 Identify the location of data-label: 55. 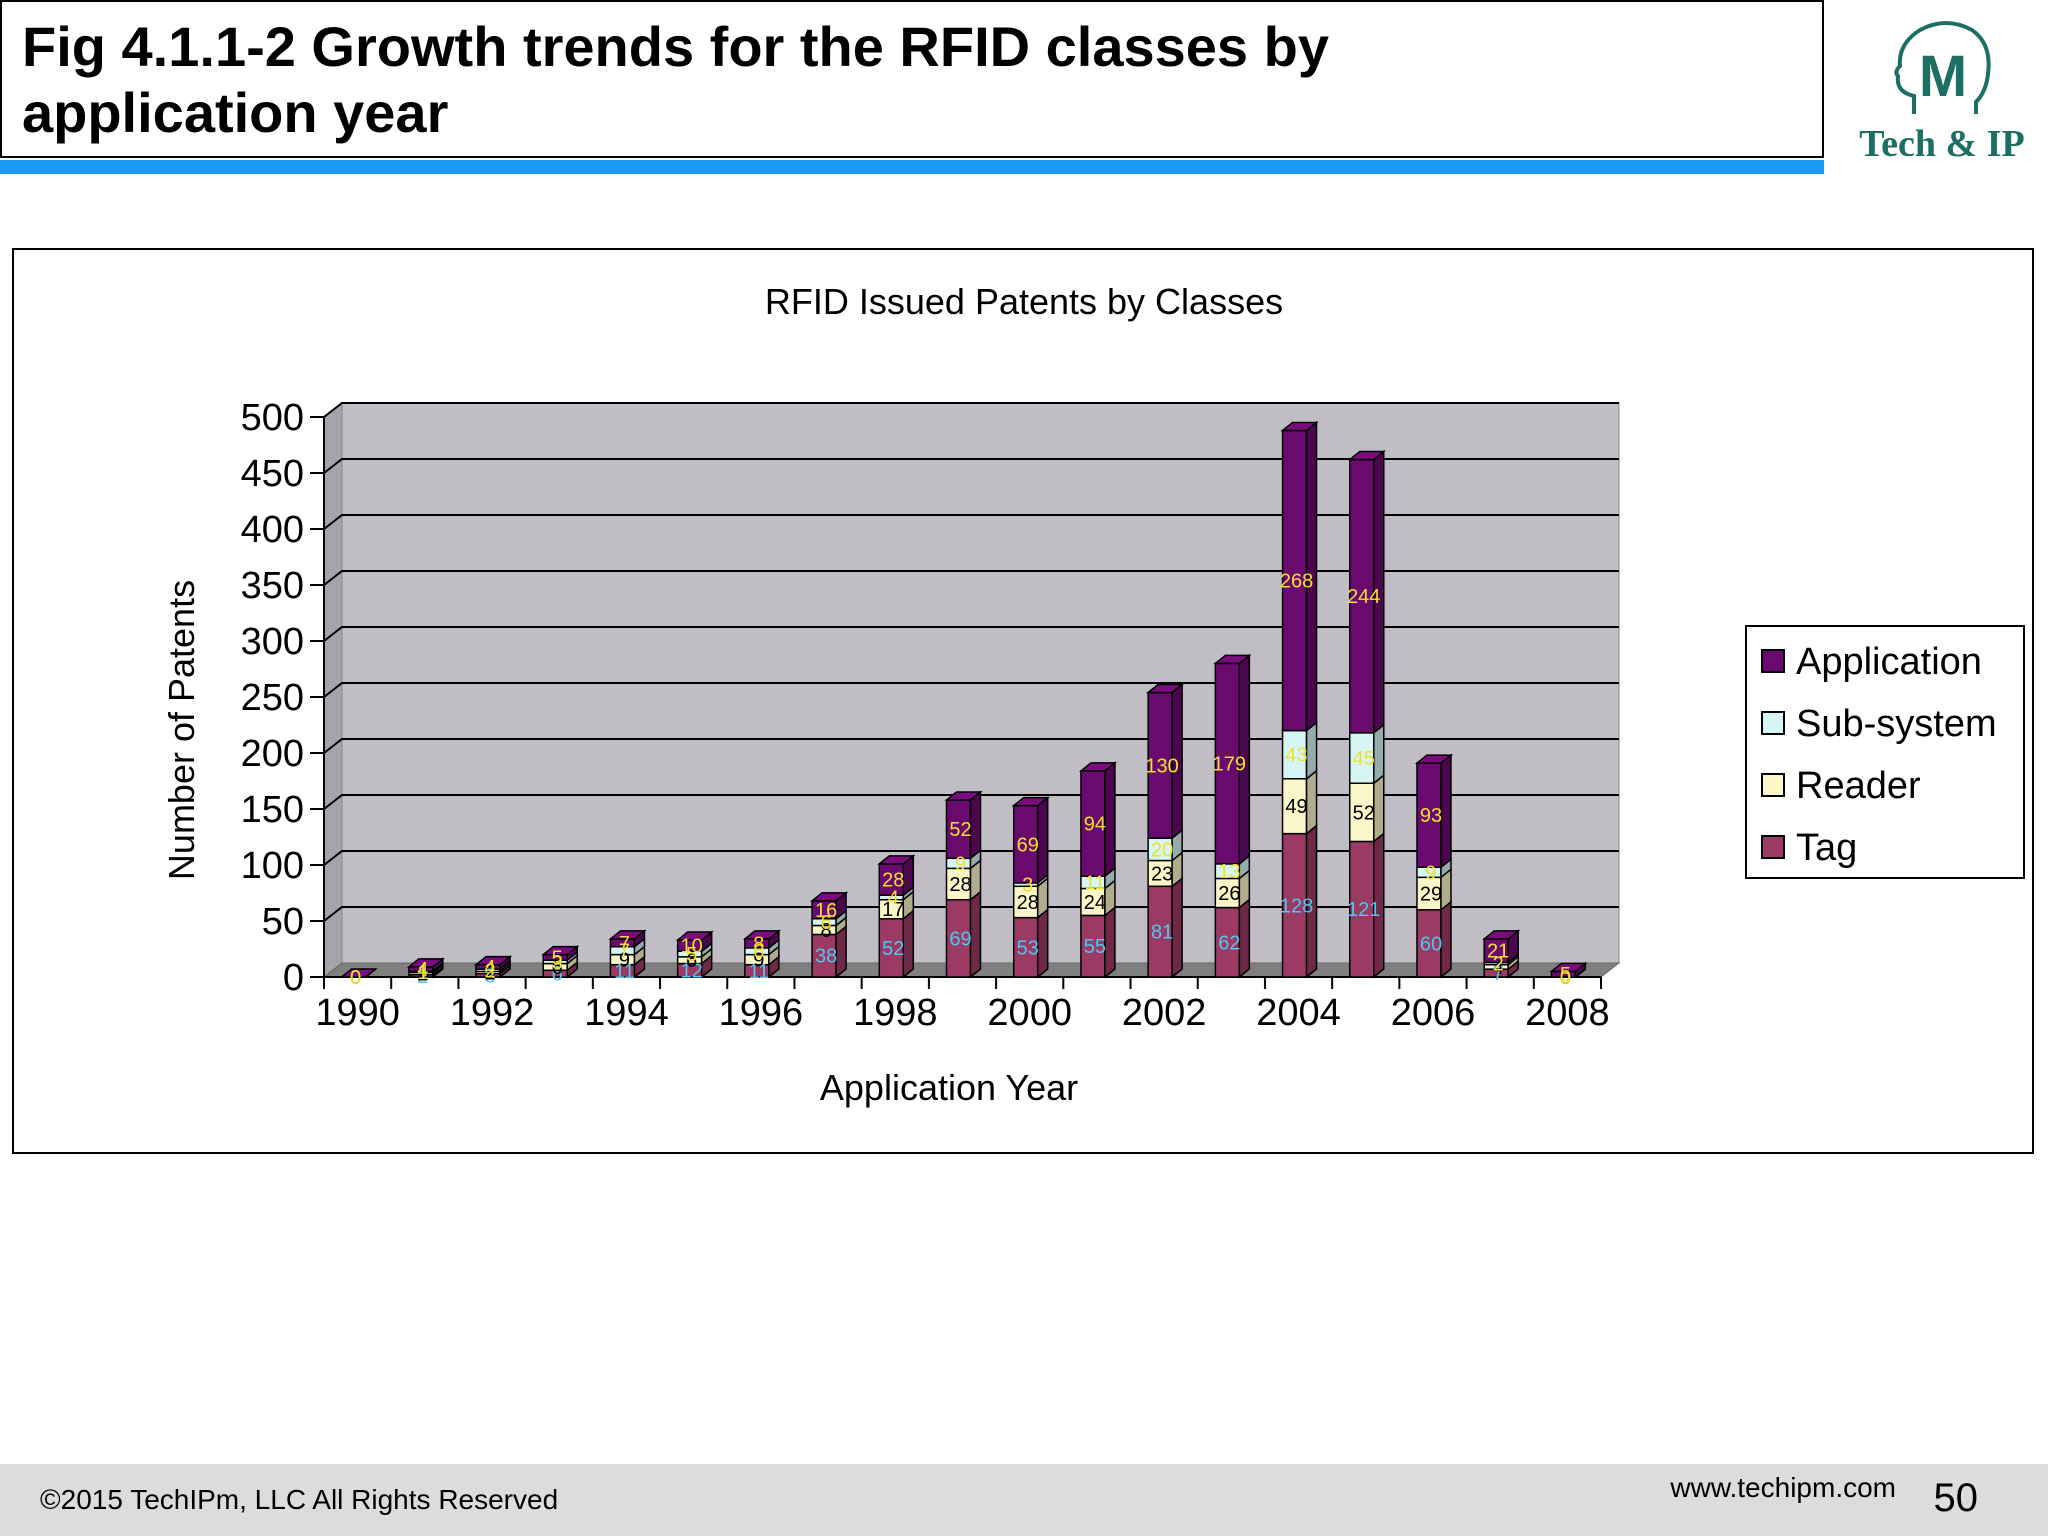
(1095, 947).